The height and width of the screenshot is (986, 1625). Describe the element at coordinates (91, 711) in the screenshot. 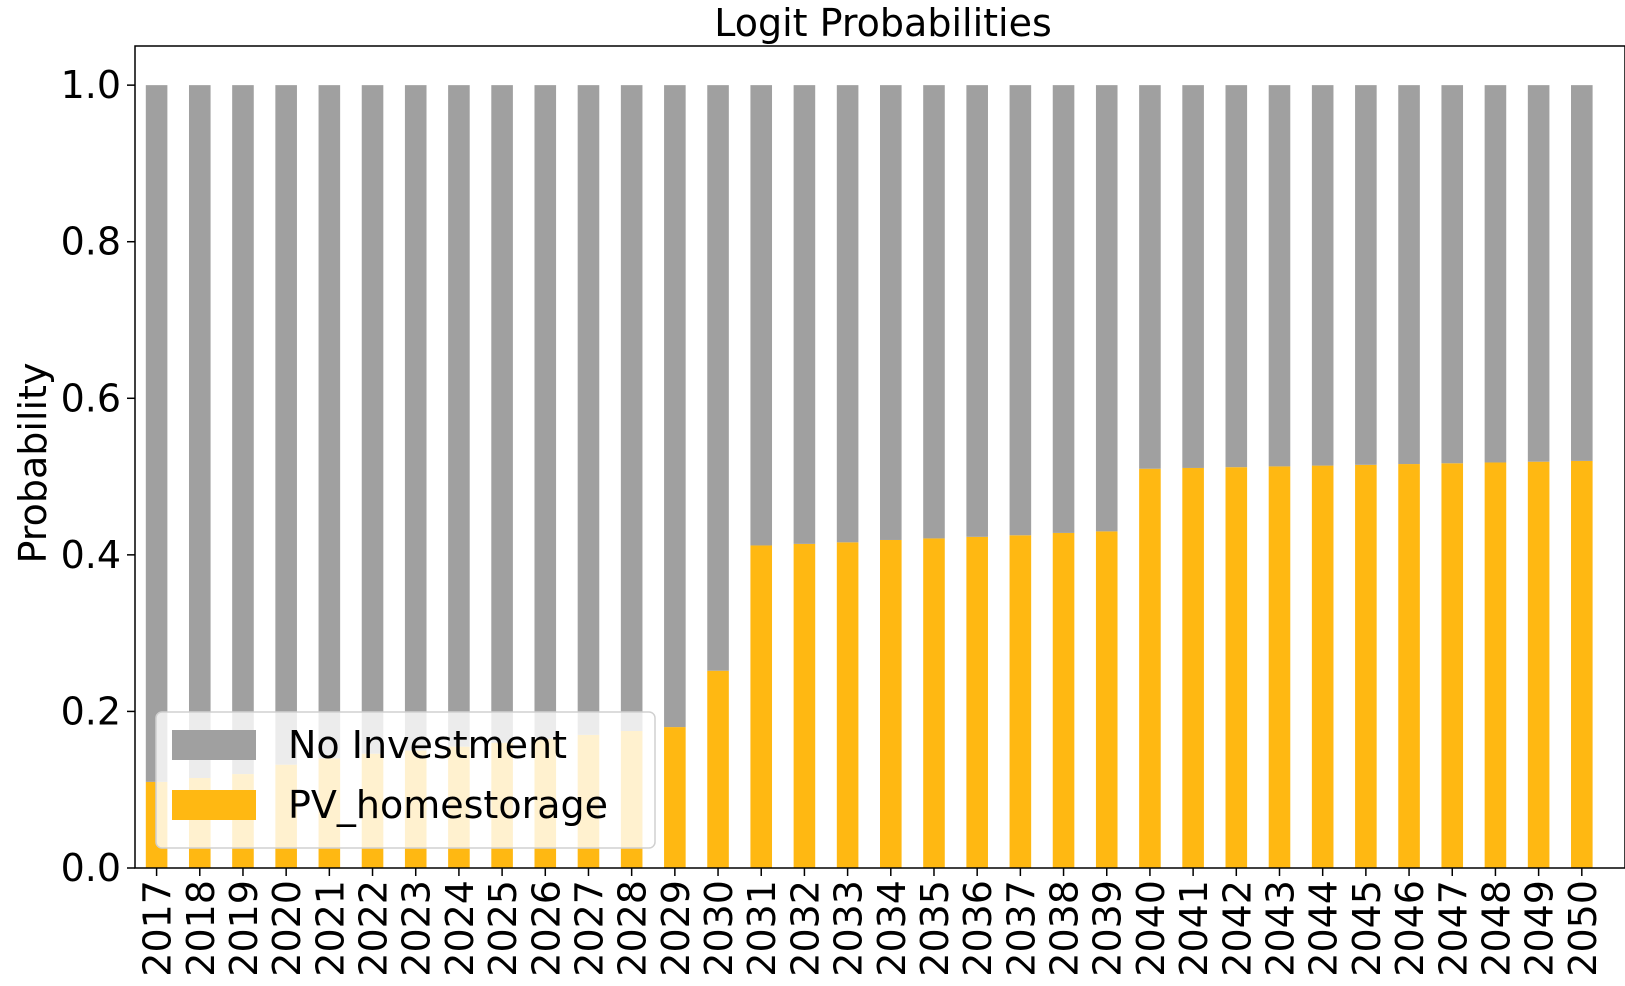

I see `y-tick-label: 0.2` at that location.